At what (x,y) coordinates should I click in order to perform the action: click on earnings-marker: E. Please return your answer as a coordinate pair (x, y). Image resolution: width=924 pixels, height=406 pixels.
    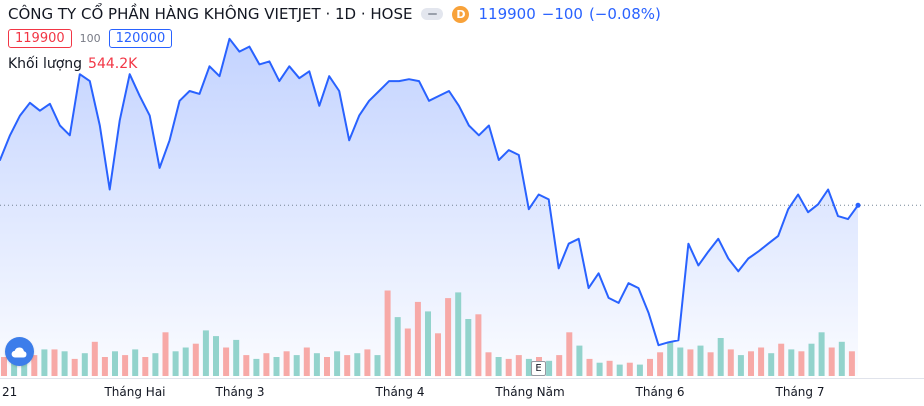
    Looking at the image, I should click on (538, 368).